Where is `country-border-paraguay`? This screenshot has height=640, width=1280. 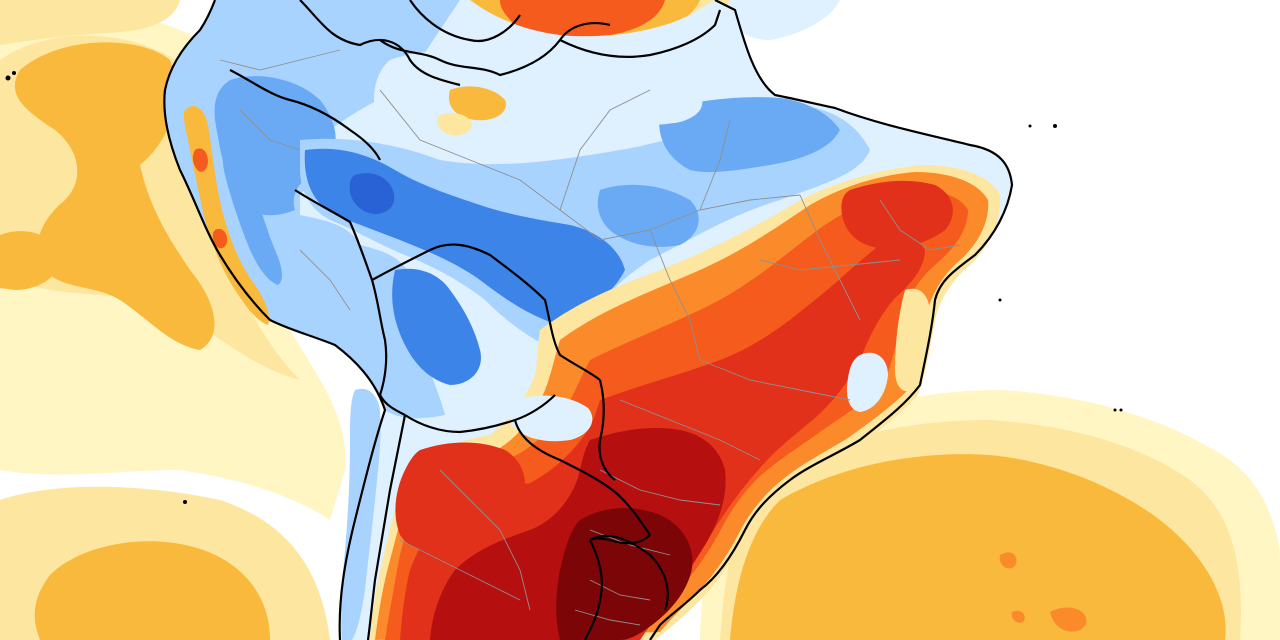
country-border-paraguay is located at coordinates (582, 477).